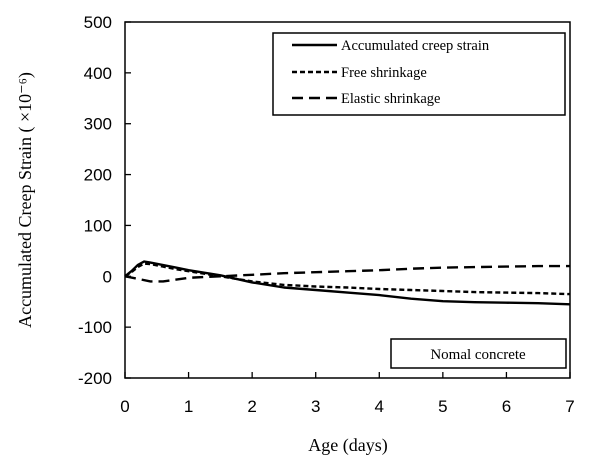  What do you see at coordinates (95, 327) in the screenshot?
I see `y-tick-label: -100` at bounding box center [95, 327].